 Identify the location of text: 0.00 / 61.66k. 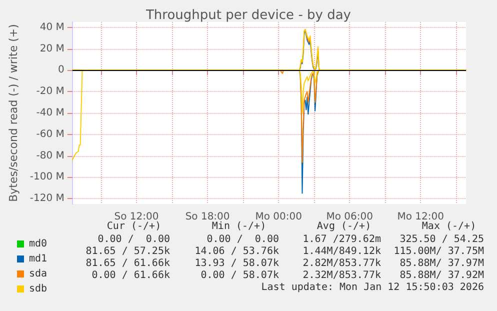
(131, 276).